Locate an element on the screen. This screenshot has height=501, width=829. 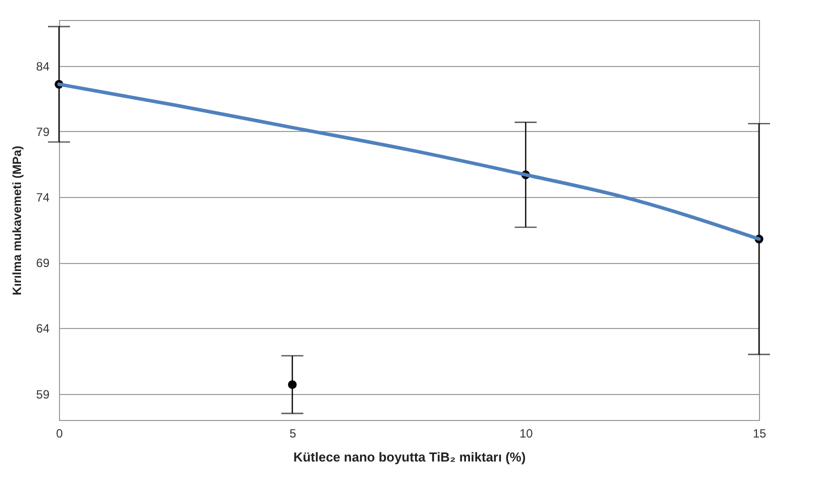
y-tick-label: 64 is located at coordinates (43, 329).